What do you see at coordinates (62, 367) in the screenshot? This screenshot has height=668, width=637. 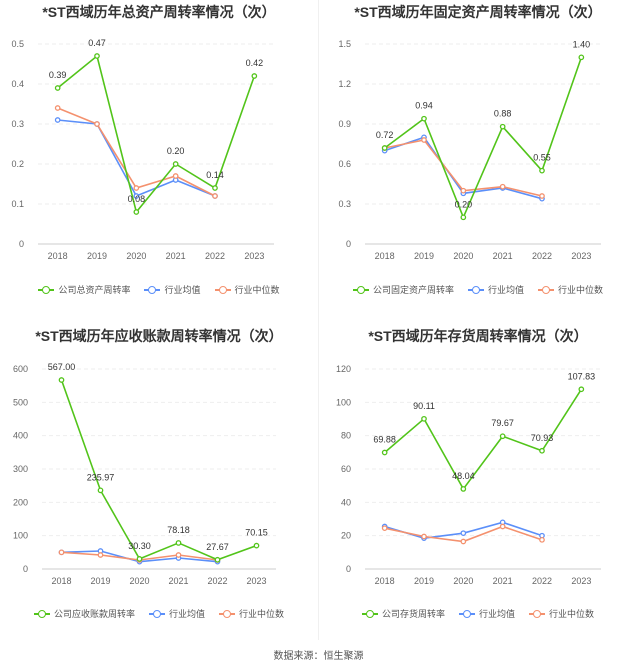 I see `data-label: 567.00` at bounding box center [62, 367].